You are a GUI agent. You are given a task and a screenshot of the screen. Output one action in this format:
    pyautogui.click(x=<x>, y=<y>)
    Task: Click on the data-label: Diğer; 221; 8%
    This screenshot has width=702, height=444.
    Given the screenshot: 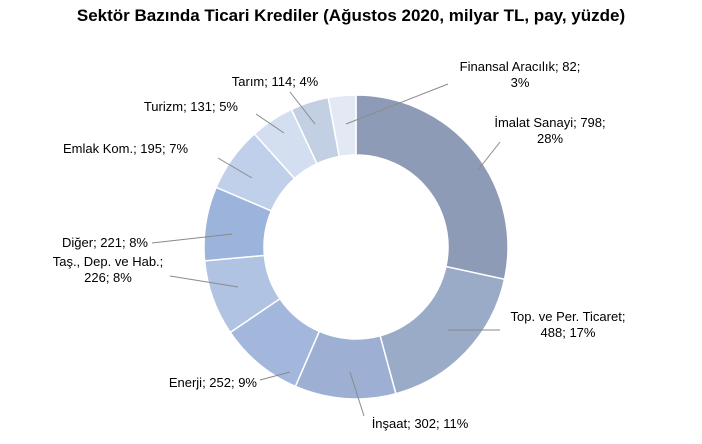 What is the action you would take?
    pyautogui.click(x=105, y=242)
    